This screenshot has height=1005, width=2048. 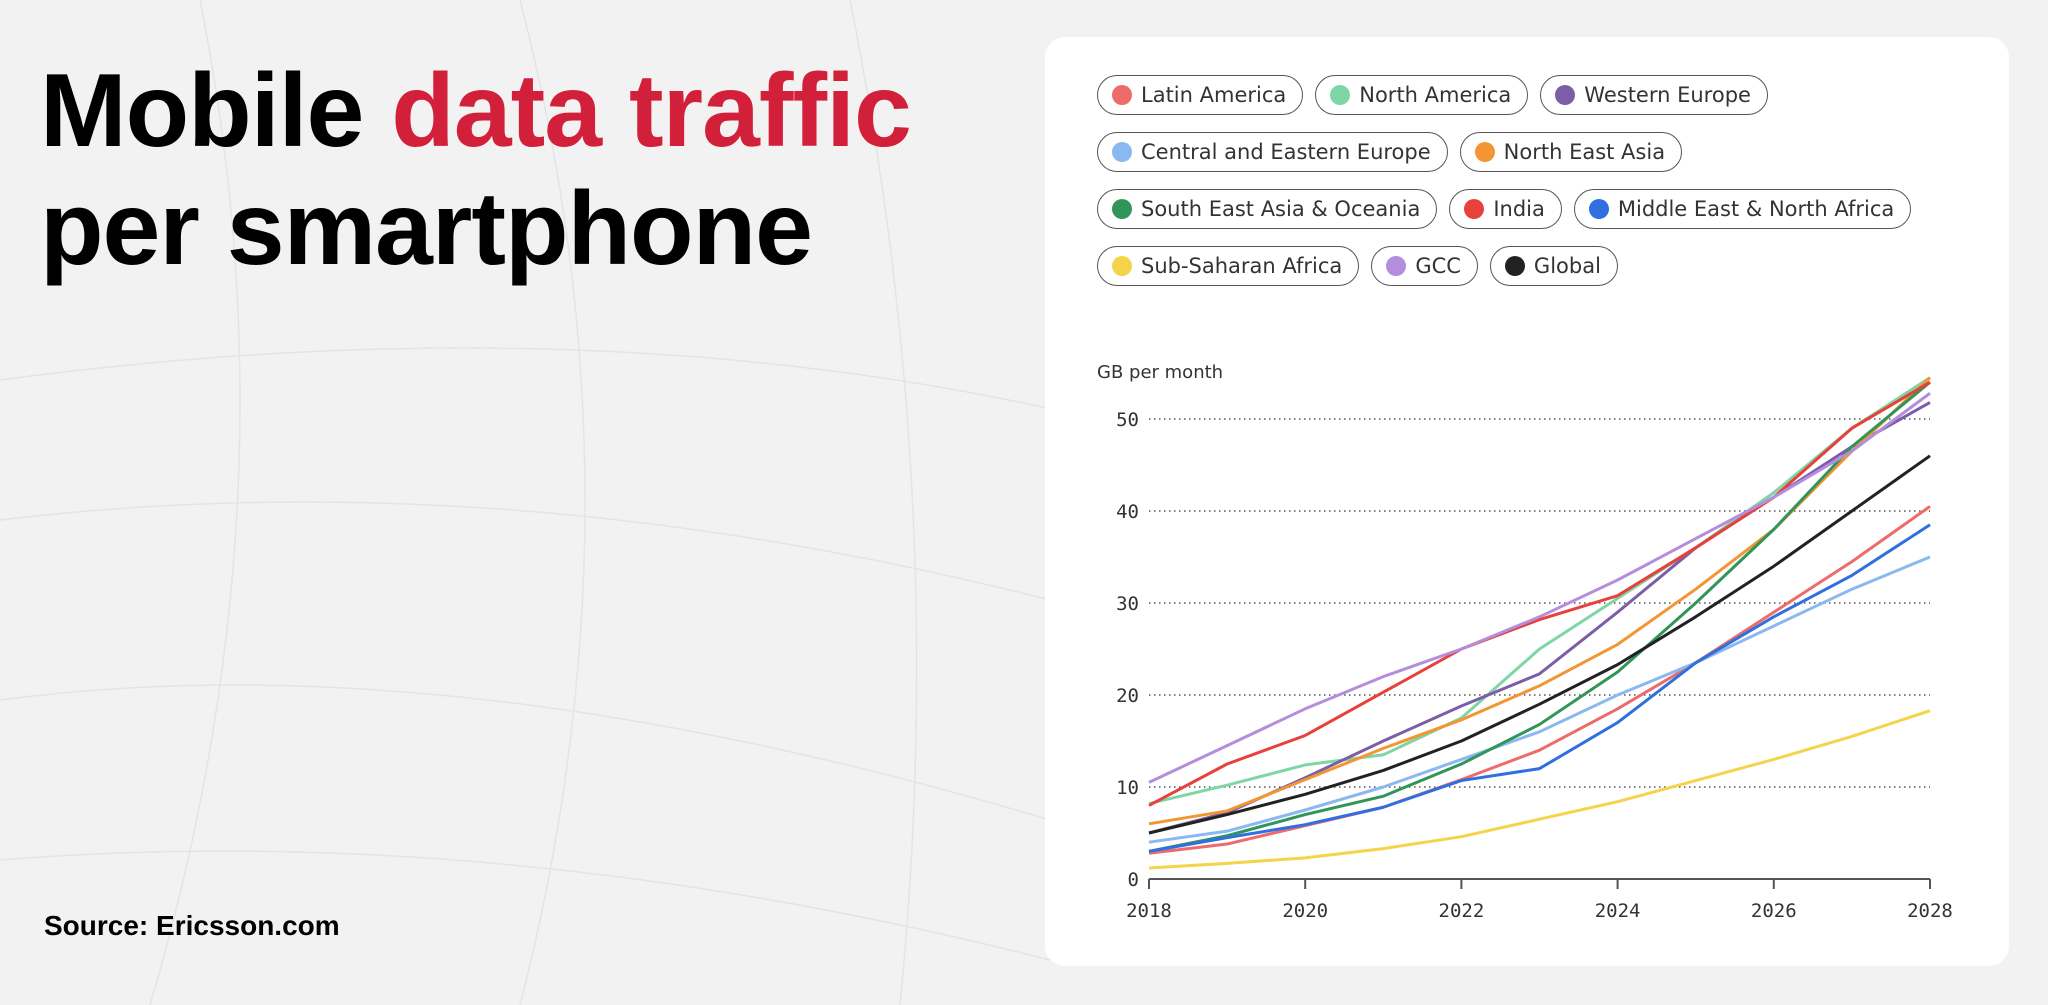 I want to click on legend-item-north-east-asia: North East Asia, so click(x=1571, y=152).